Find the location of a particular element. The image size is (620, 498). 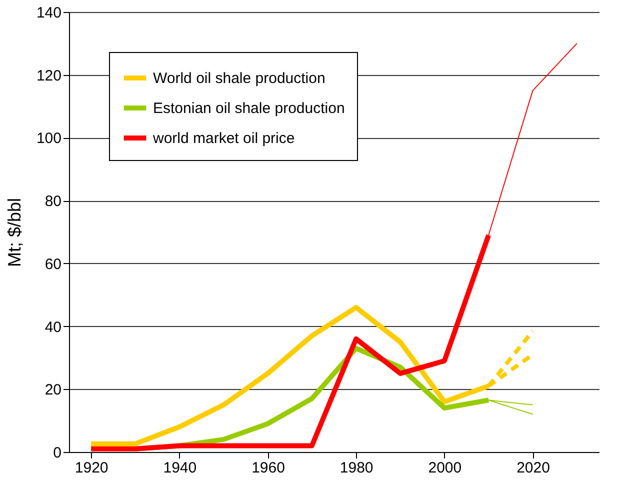

y-tick-label: 120 is located at coordinates (49, 75).